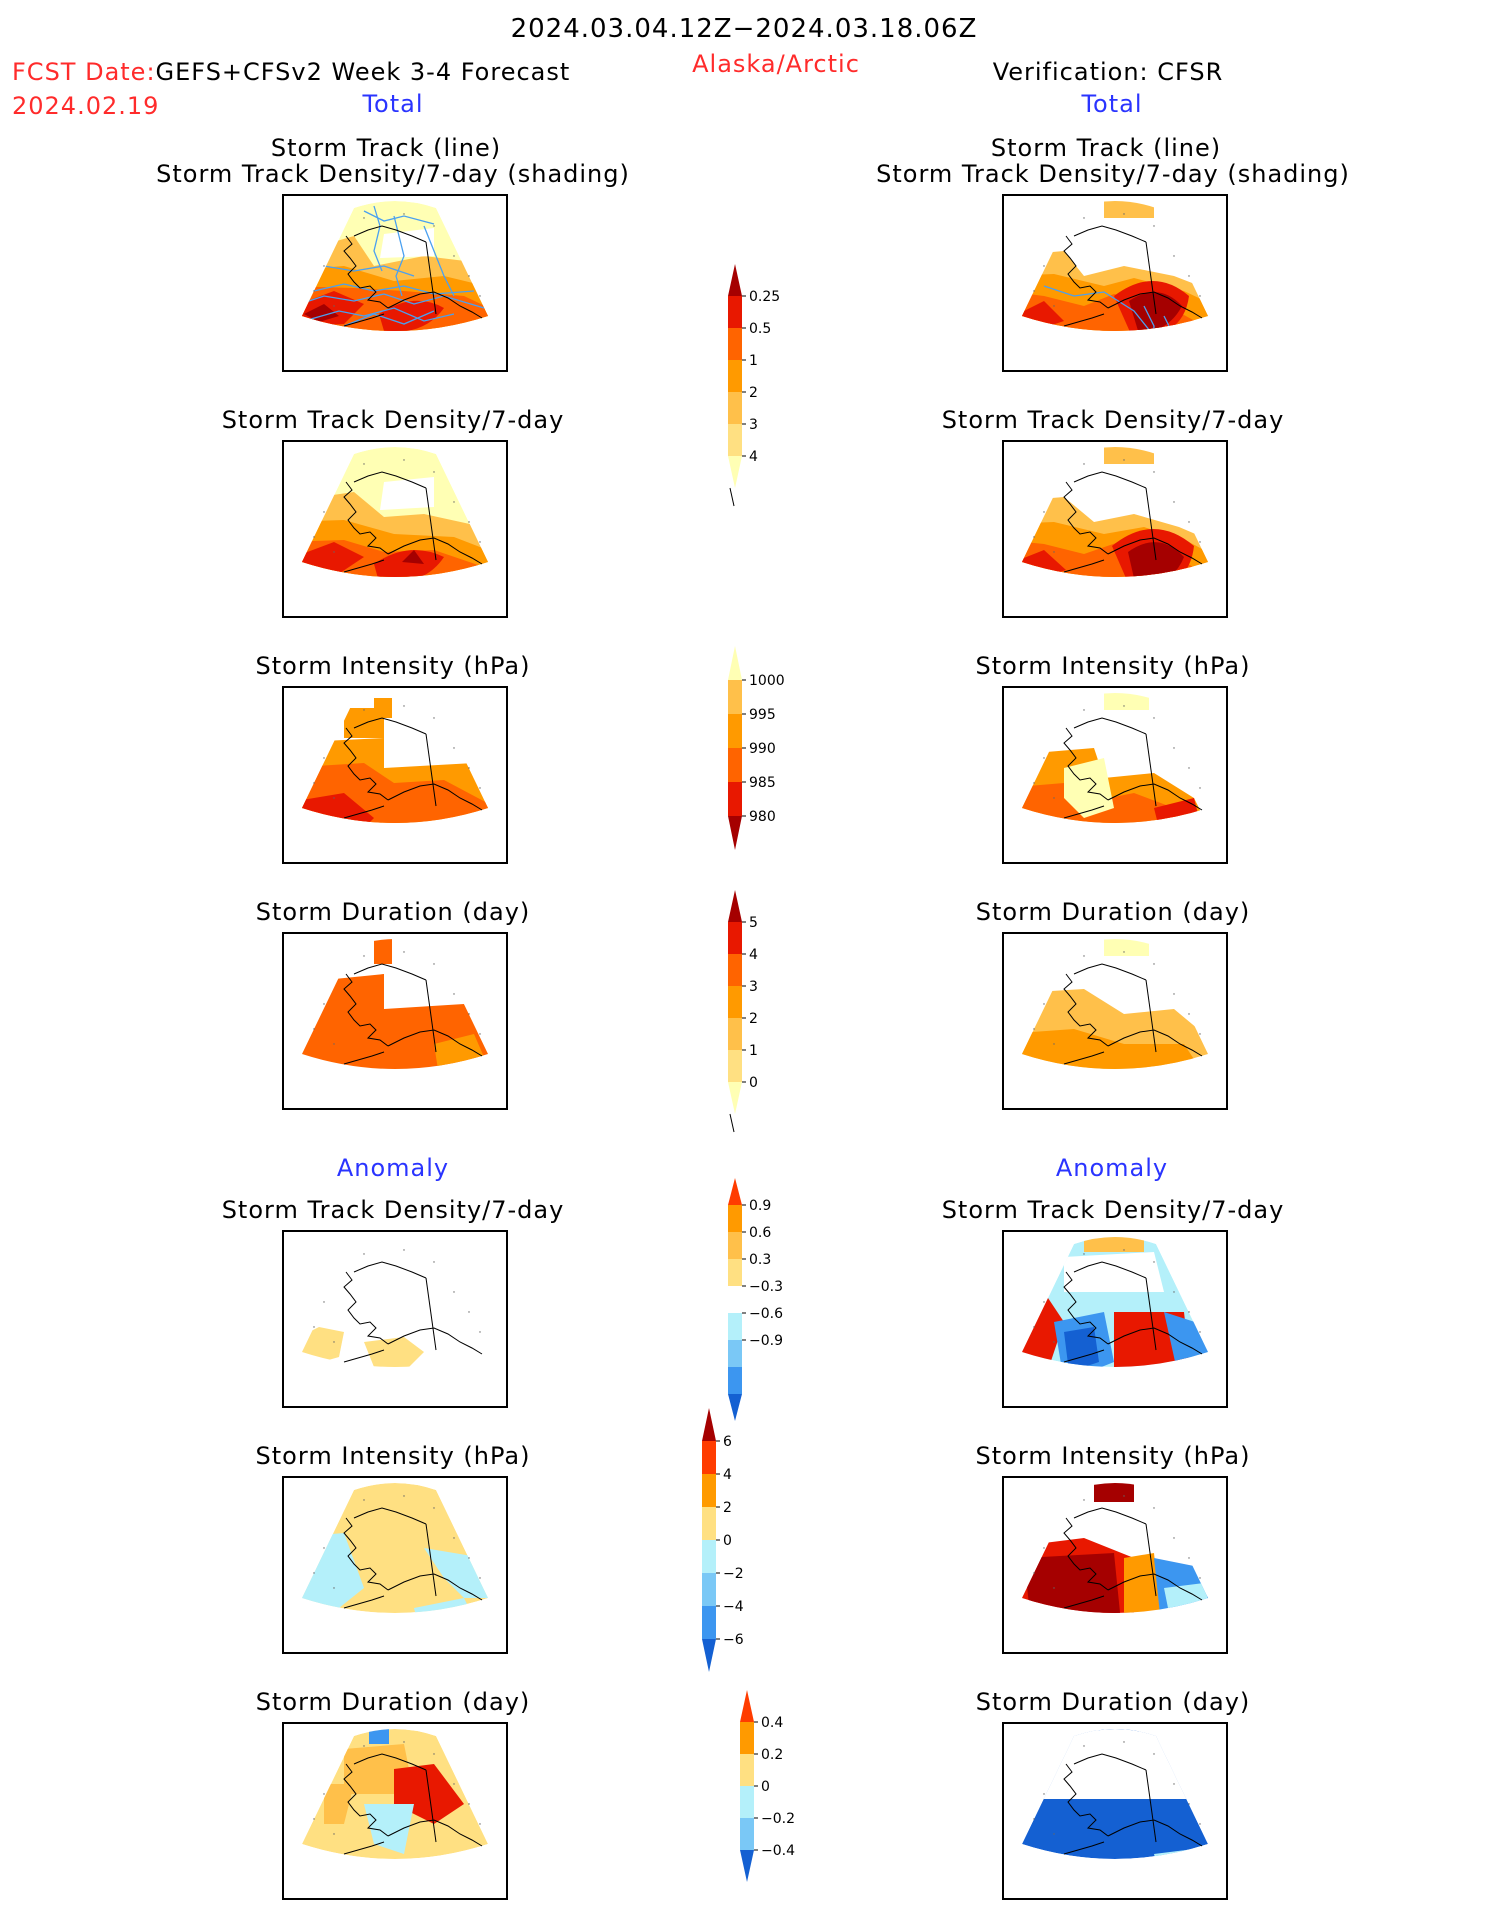 Image resolution: width=1487 pixels, height=1925 pixels. I want to click on colorbar-tick-label: 0.6, so click(760, 1233).